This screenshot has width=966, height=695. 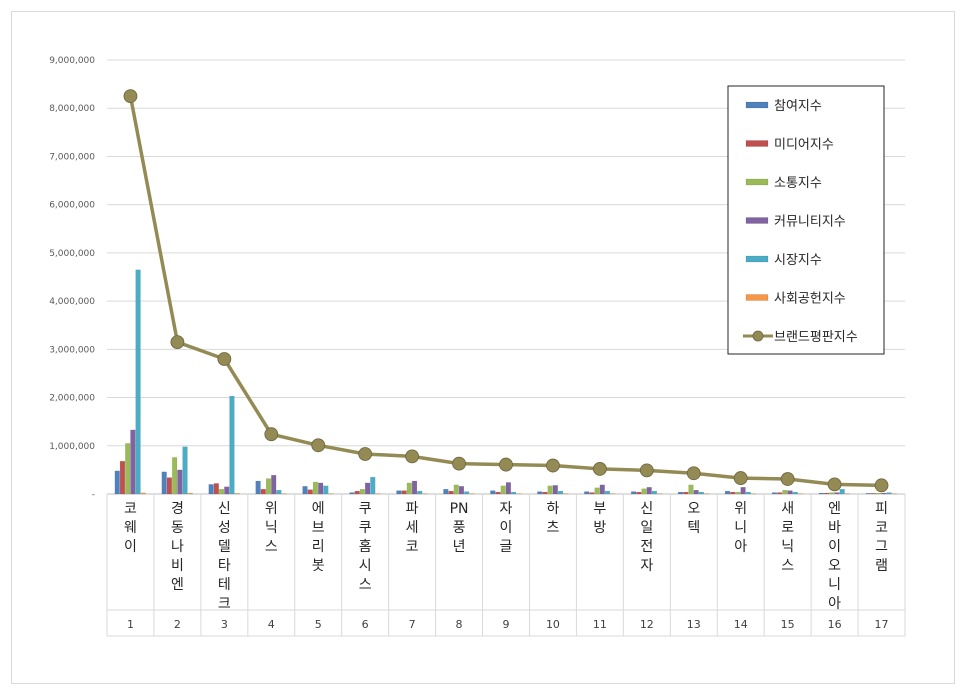 I want to click on legend-label: 사회공헌지수, so click(x=810, y=299).